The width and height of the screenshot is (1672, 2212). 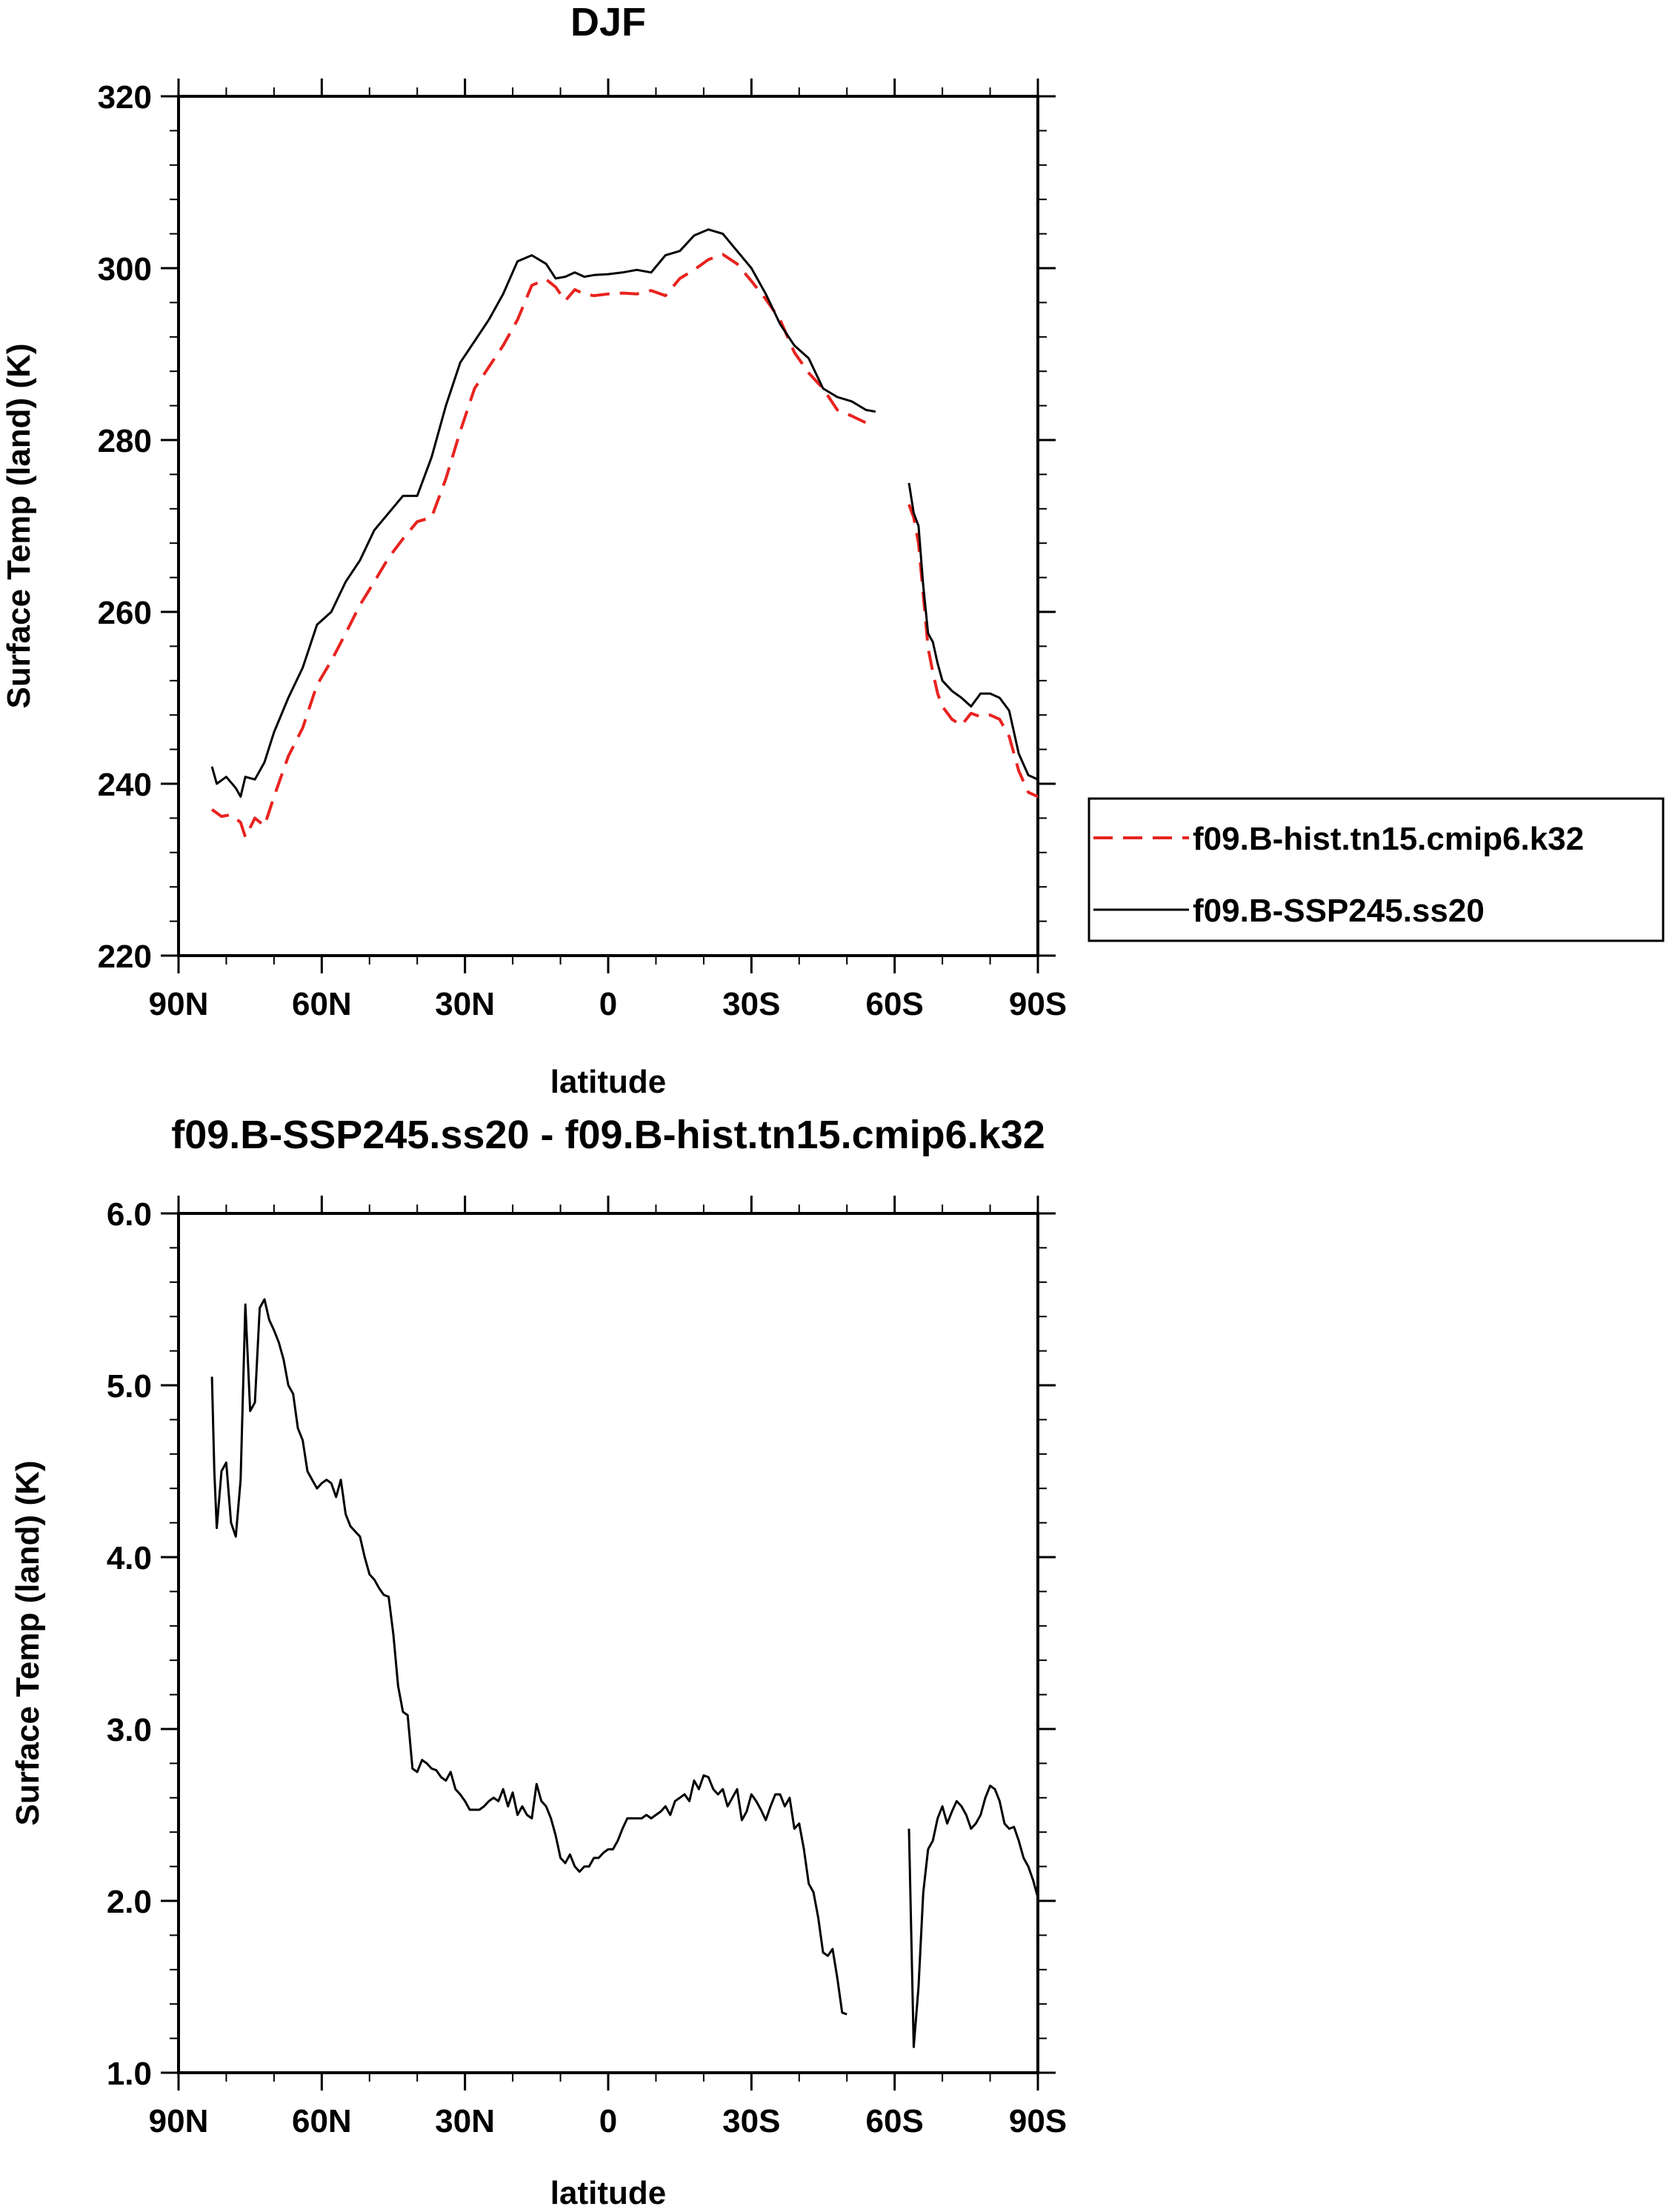 I want to click on y-tick-labels: 220 240 260 280 300 320, so click(x=125, y=527).